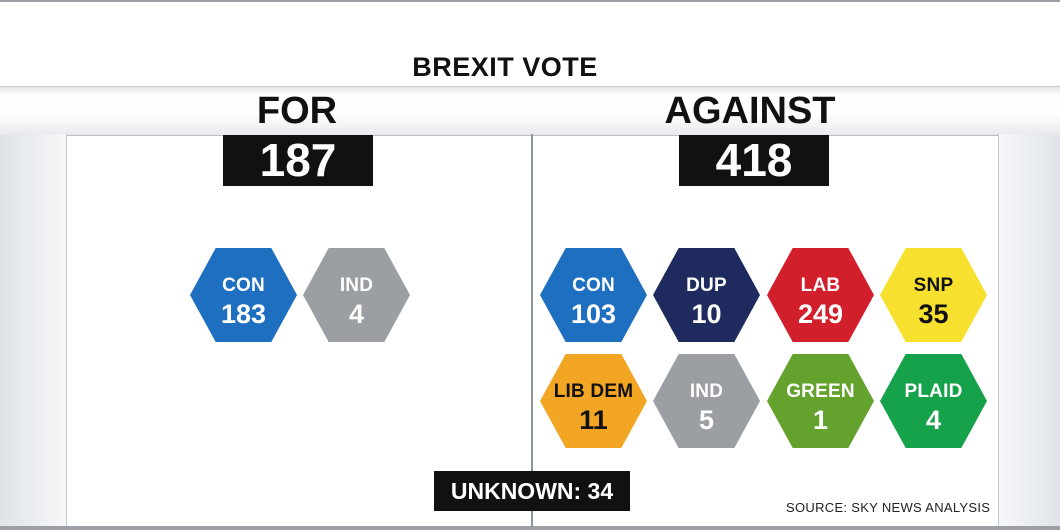 This screenshot has height=530, width=1060. What do you see at coordinates (530, 528) in the screenshot?
I see `bottom-border` at bounding box center [530, 528].